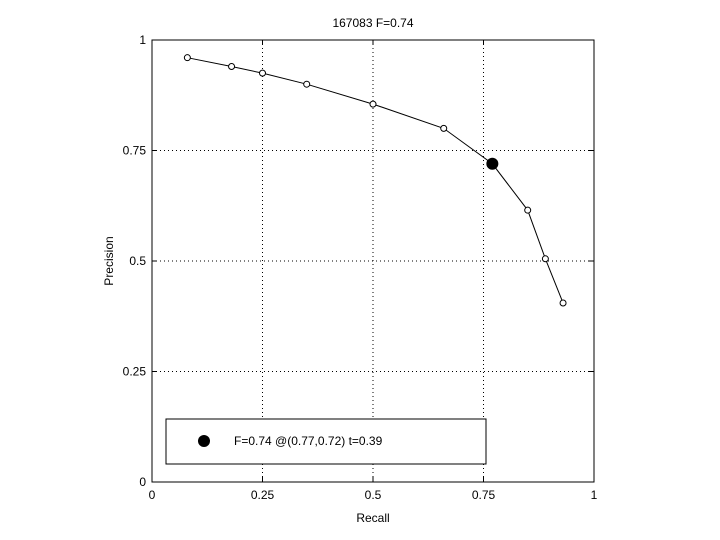 Image resolution: width=720 pixels, height=540 pixels. What do you see at coordinates (373, 495) in the screenshot?
I see `x-tick-label: 0.5` at bounding box center [373, 495].